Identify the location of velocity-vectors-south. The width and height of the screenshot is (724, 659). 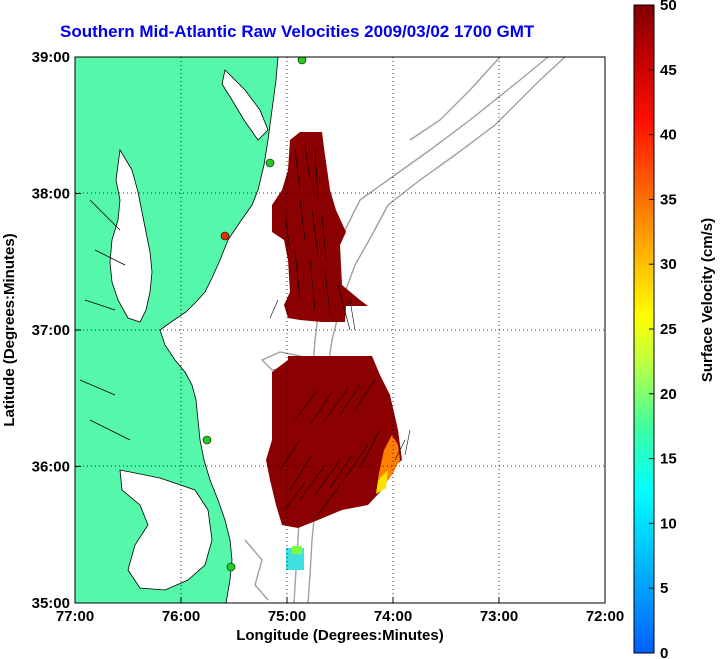
(345, 447).